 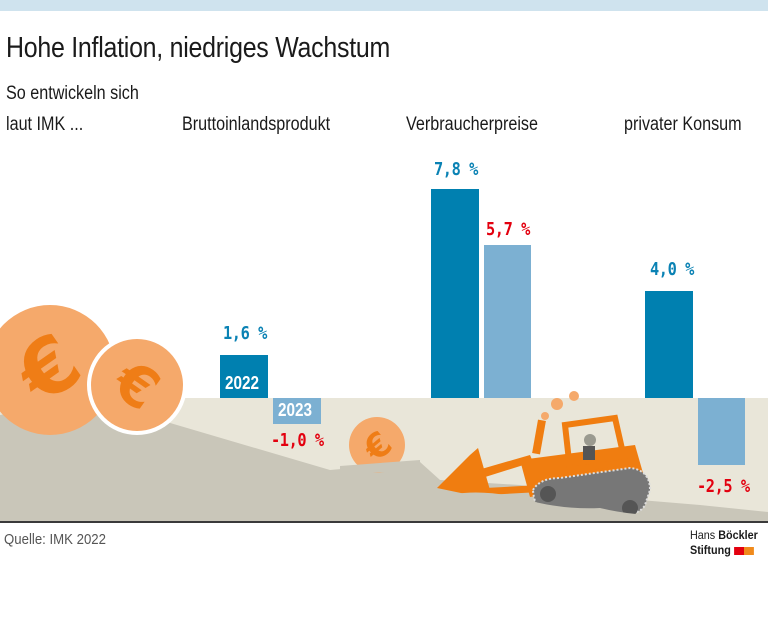 What do you see at coordinates (544, 455) in the screenshot?
I see `bulldozer-icon` at bounding box center [544, 455].